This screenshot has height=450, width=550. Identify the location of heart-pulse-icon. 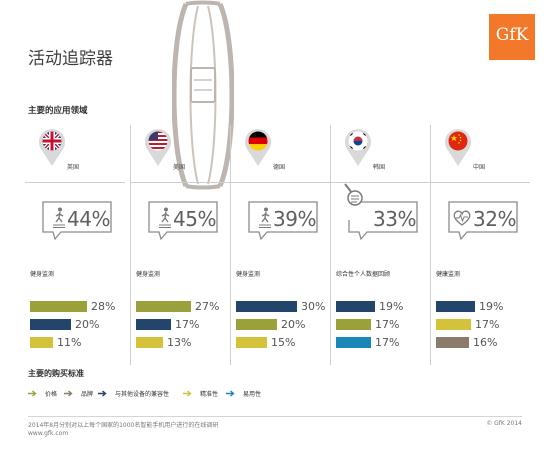
(462, 218).